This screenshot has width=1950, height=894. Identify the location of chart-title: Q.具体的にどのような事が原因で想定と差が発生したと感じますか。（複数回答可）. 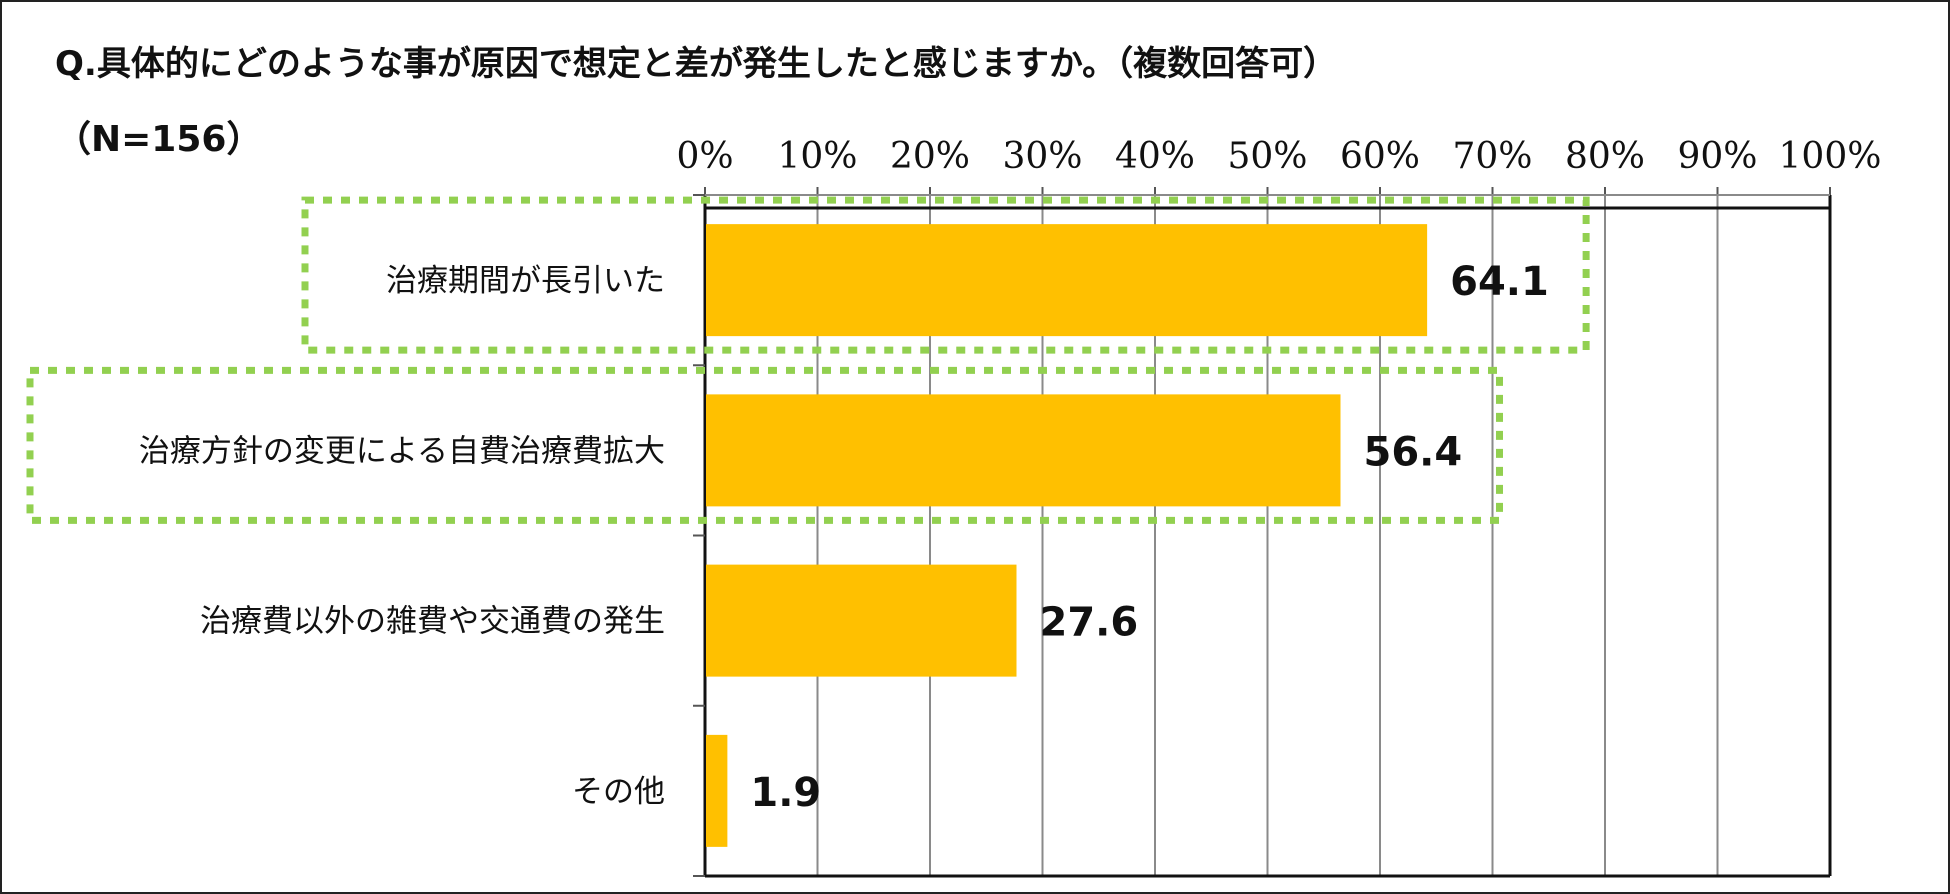
(696, 64).